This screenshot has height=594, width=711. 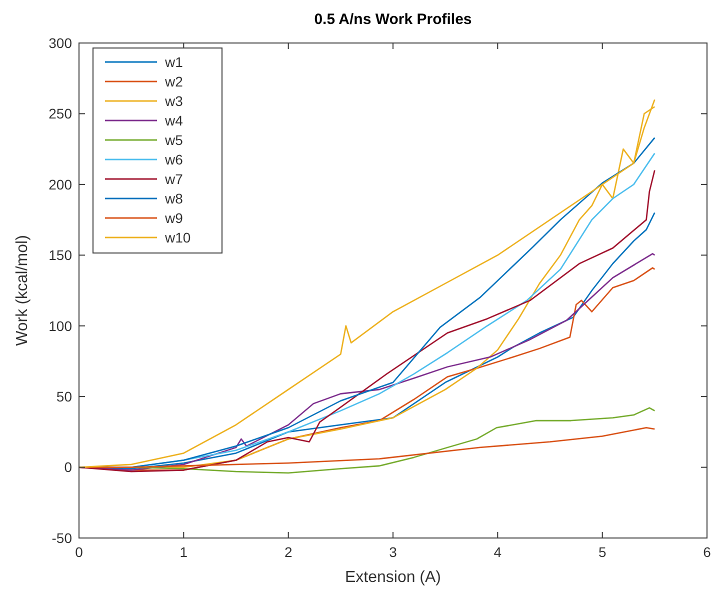 I want to click on x-tick-label: 5, so click(x=602, y=552).